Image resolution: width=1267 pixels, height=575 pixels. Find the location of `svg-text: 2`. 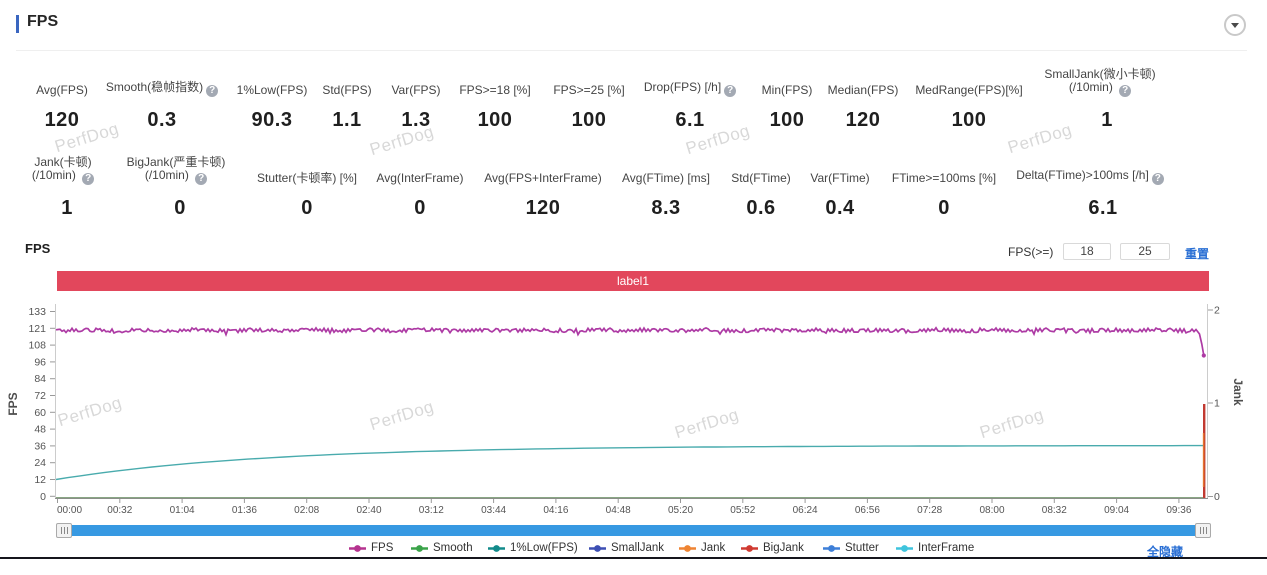

svg-text: 2 is located at coordinates (1217, 311).